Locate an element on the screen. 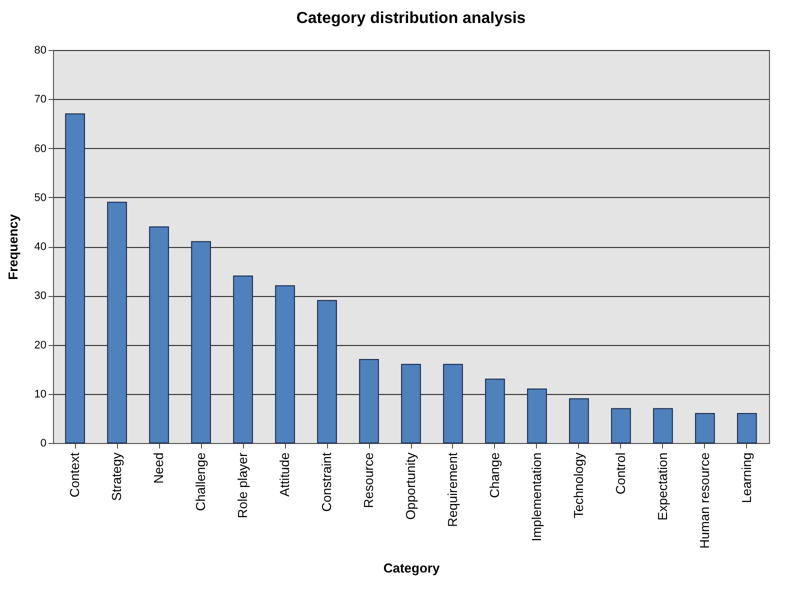 The height and width of the screenshot is (603, 793). y-tick-label: 60 is located at coordinates (40, 148).